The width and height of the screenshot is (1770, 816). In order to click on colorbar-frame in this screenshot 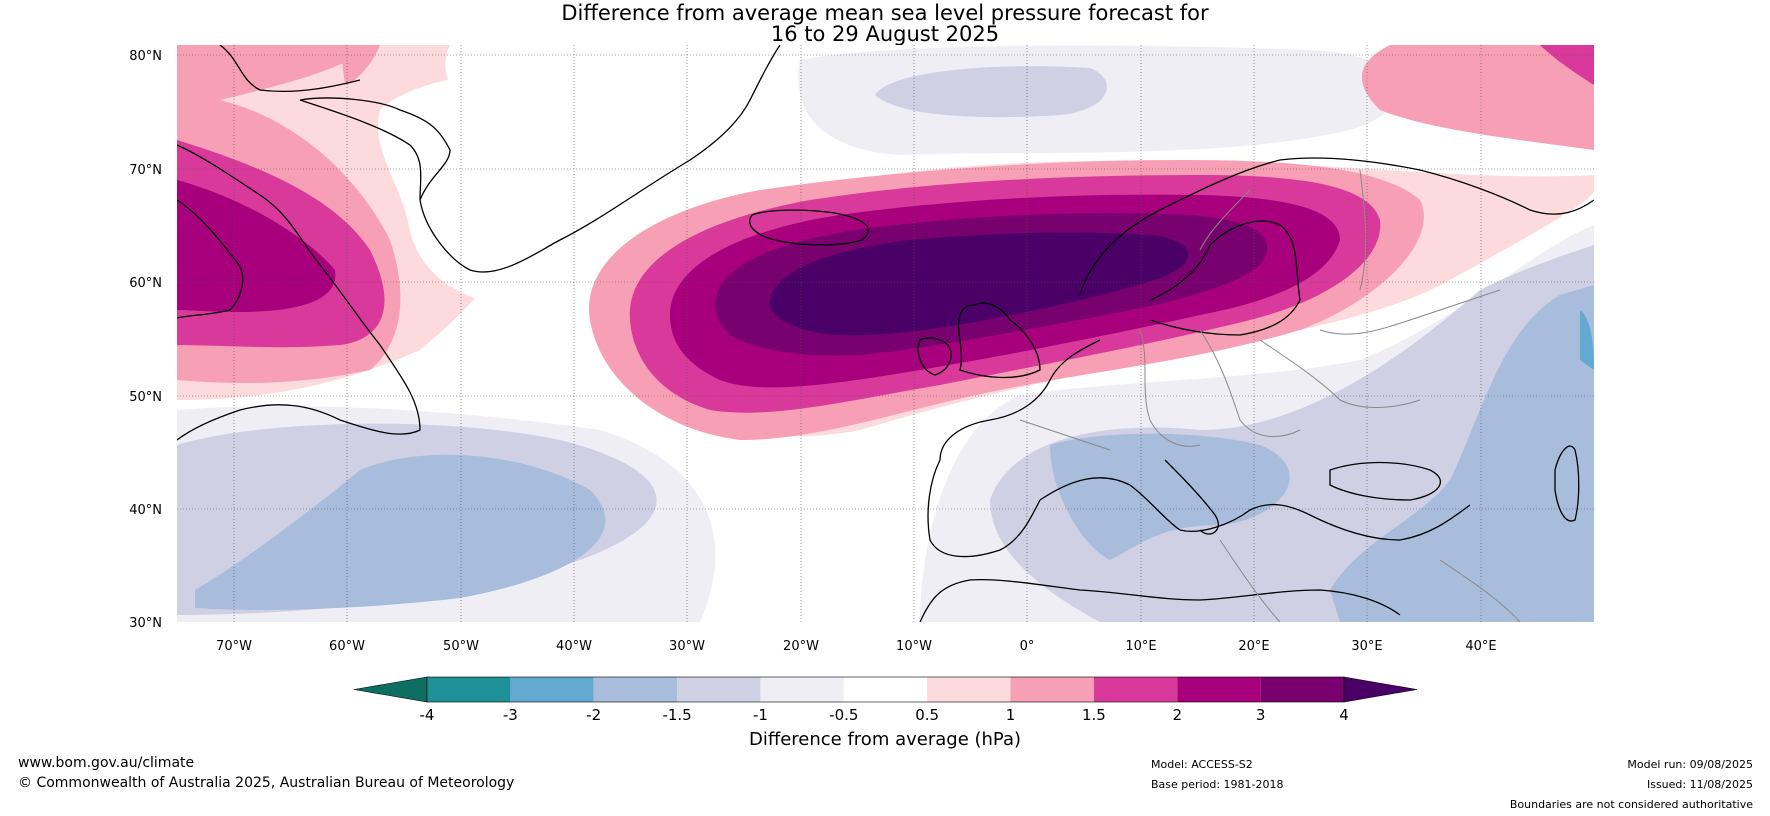, I will do `click(885, 689)`.